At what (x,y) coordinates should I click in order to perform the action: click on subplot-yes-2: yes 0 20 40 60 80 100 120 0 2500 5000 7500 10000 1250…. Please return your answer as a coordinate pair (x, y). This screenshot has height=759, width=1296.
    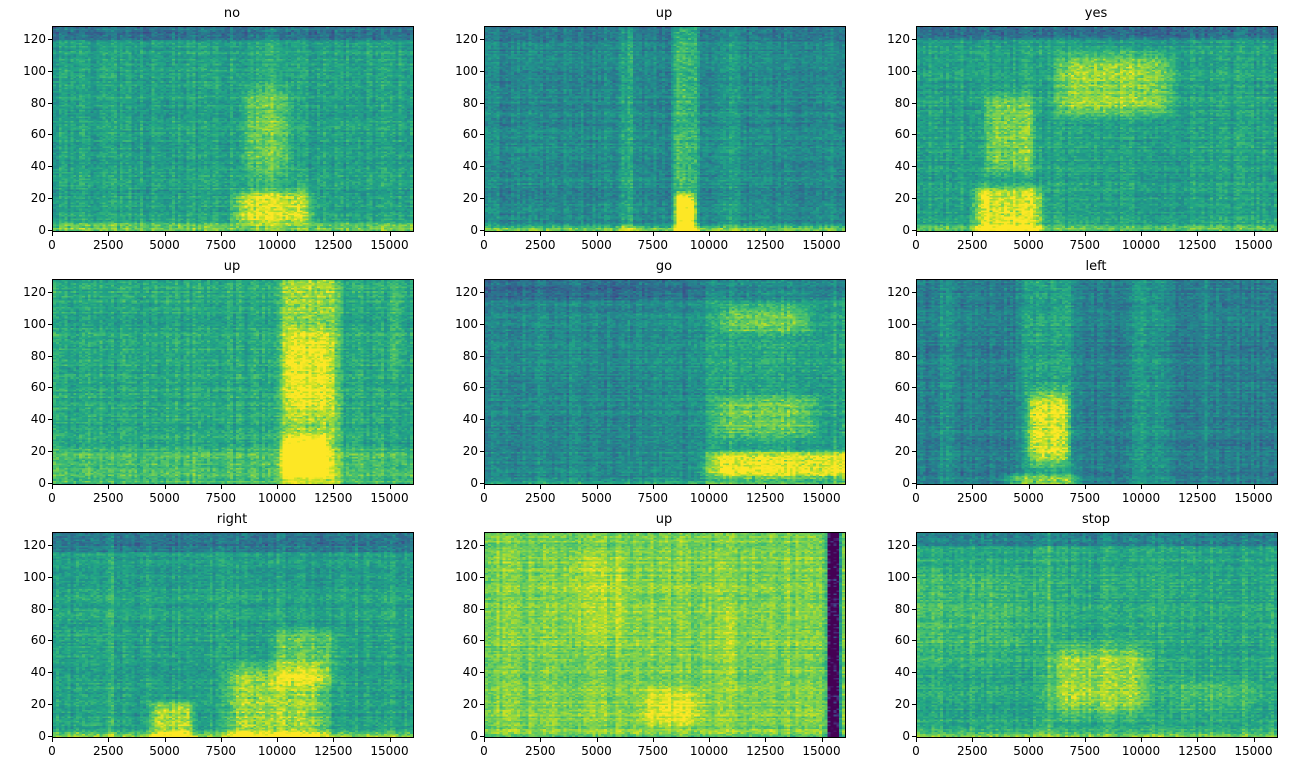
    Looking at the image, I should click on (1080, 126).